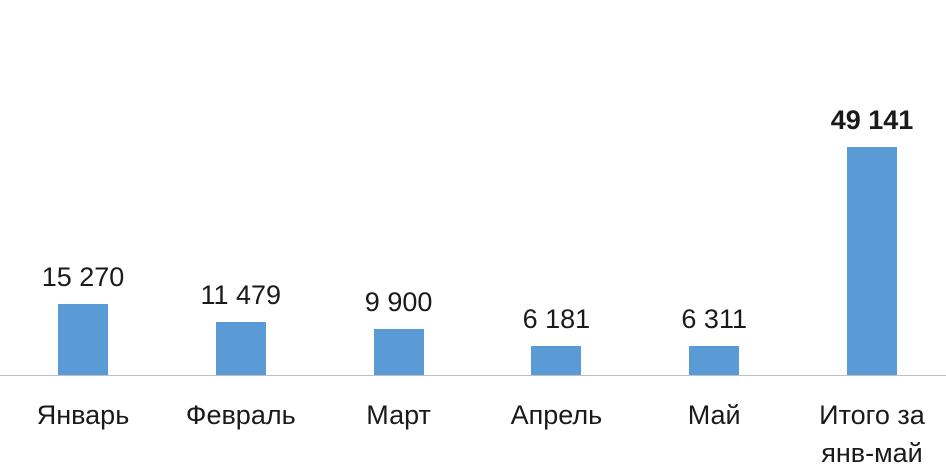  Describe the element at coordinates (872, 120) in the screenshot. I see `data-label: 49 141` at that location.